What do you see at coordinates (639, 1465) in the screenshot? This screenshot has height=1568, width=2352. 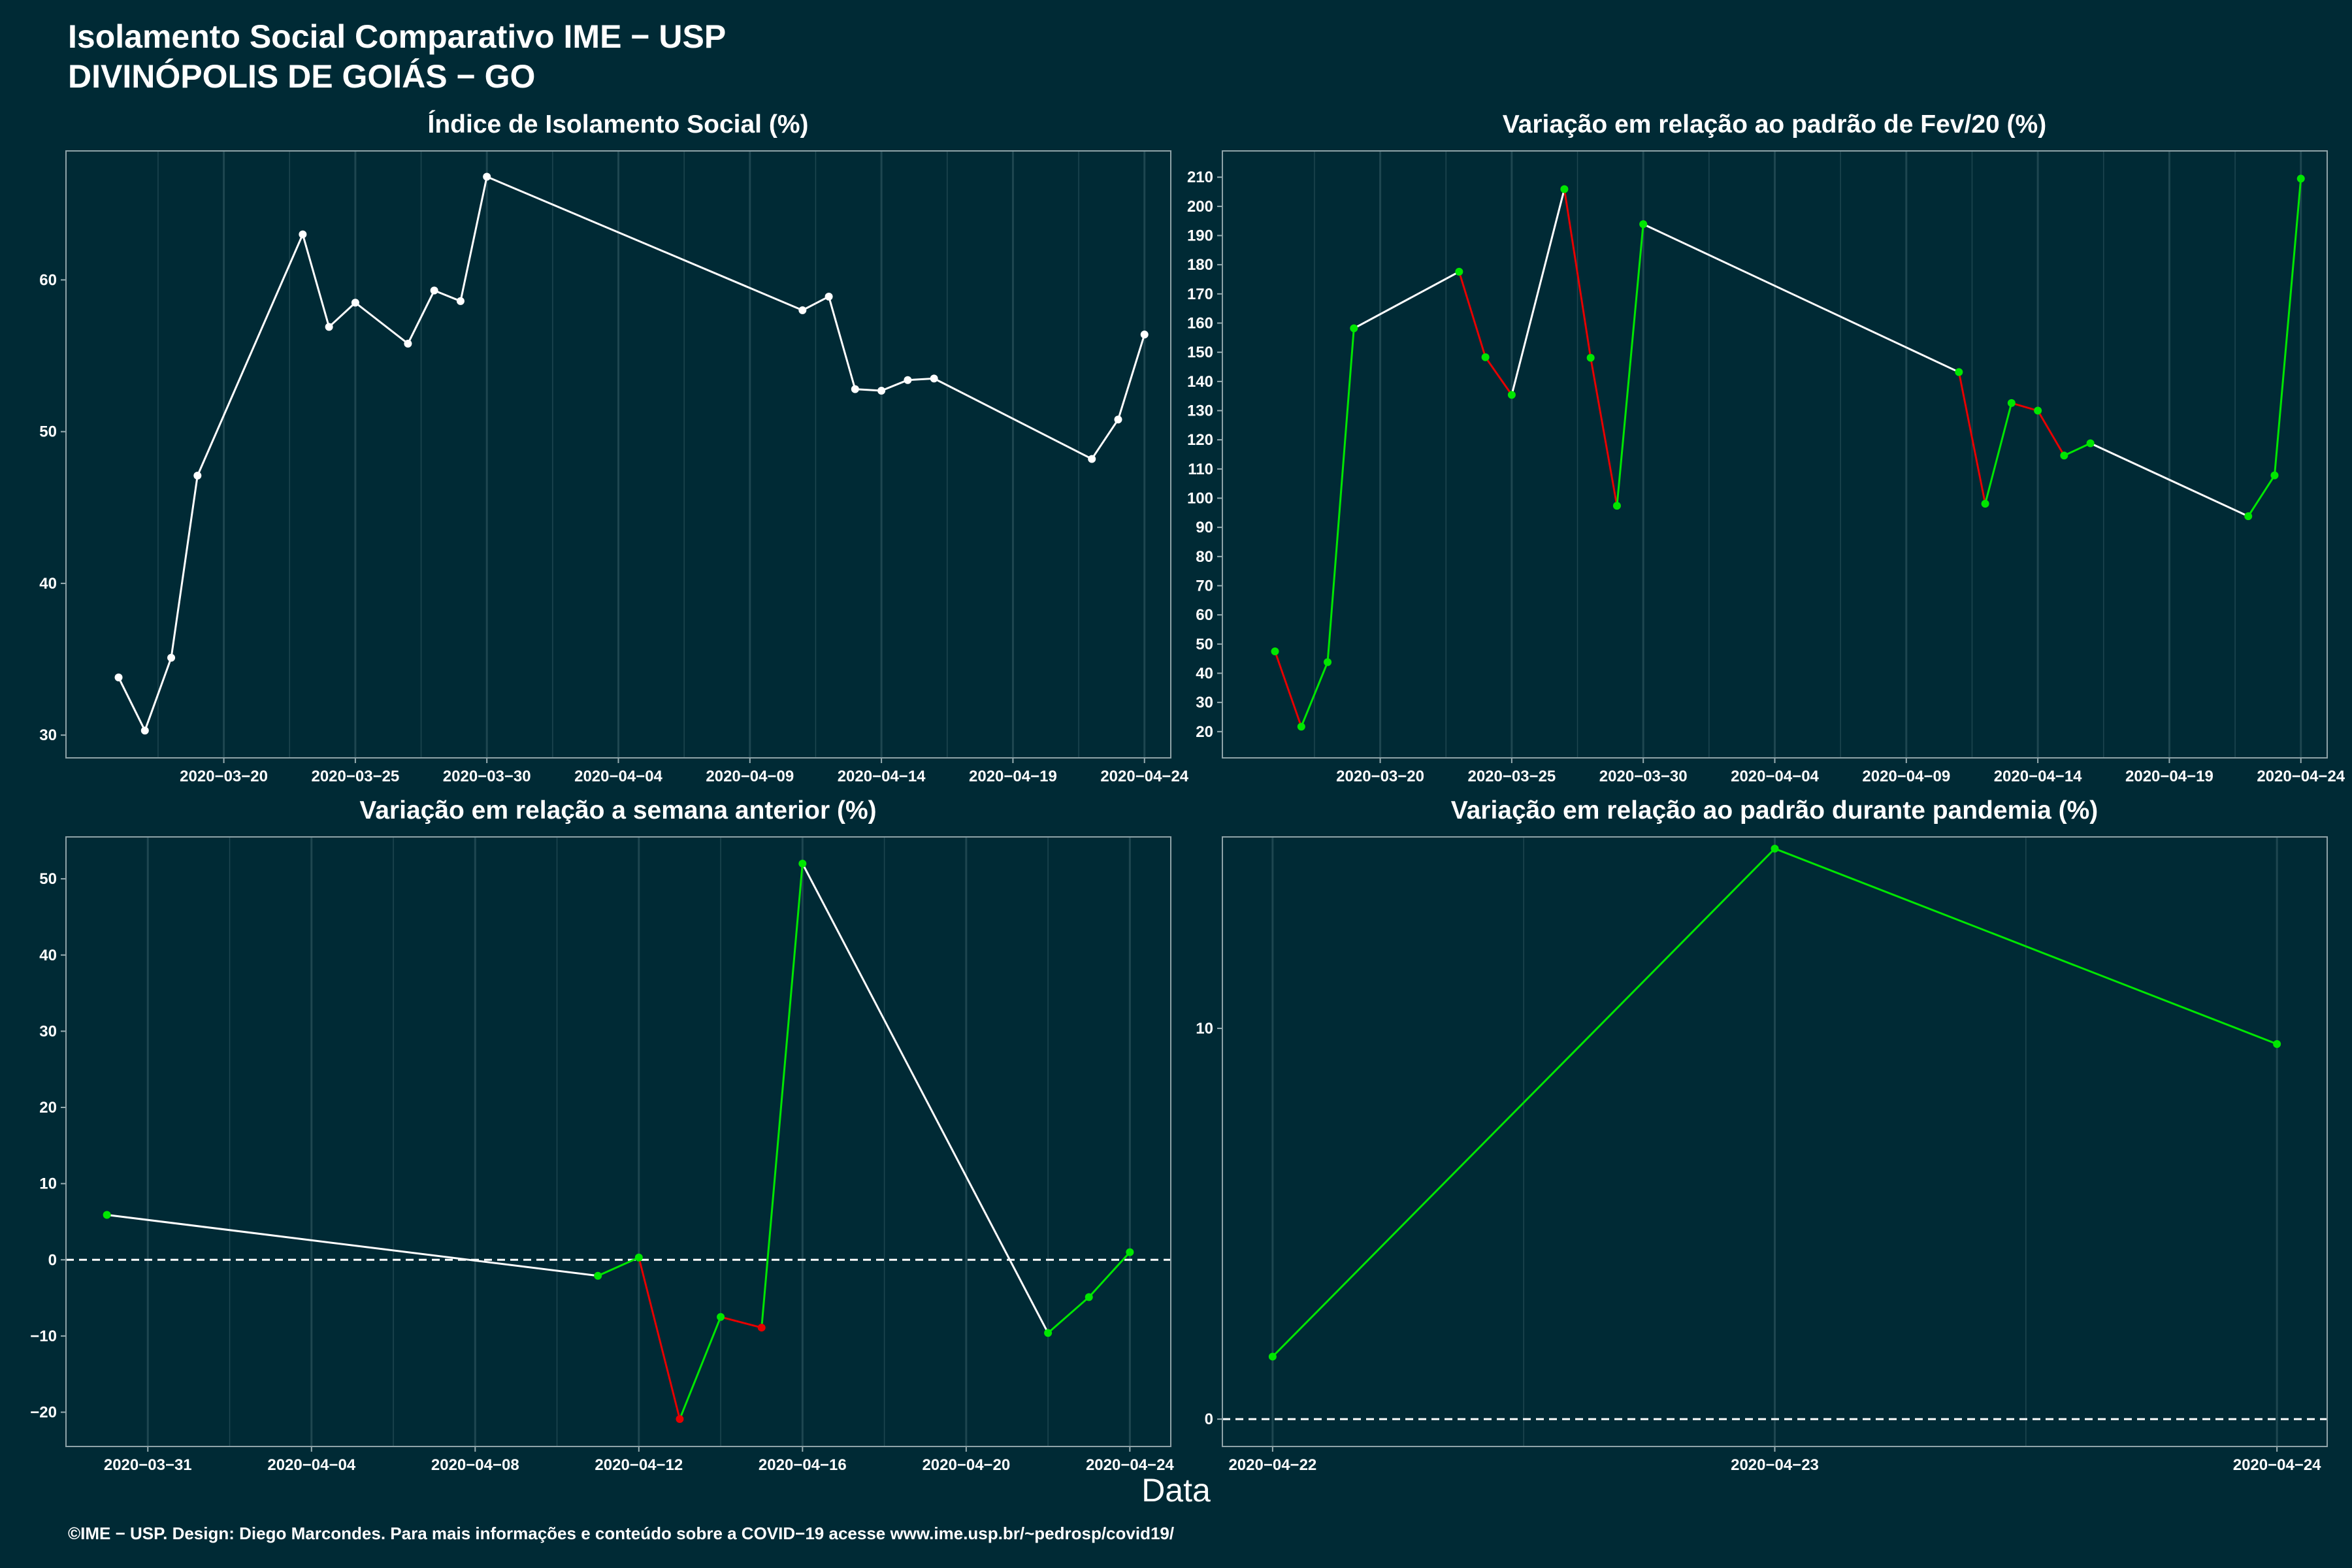 I see `x-tick-label: 2020−04−12` at bounding box center [639, 1465].